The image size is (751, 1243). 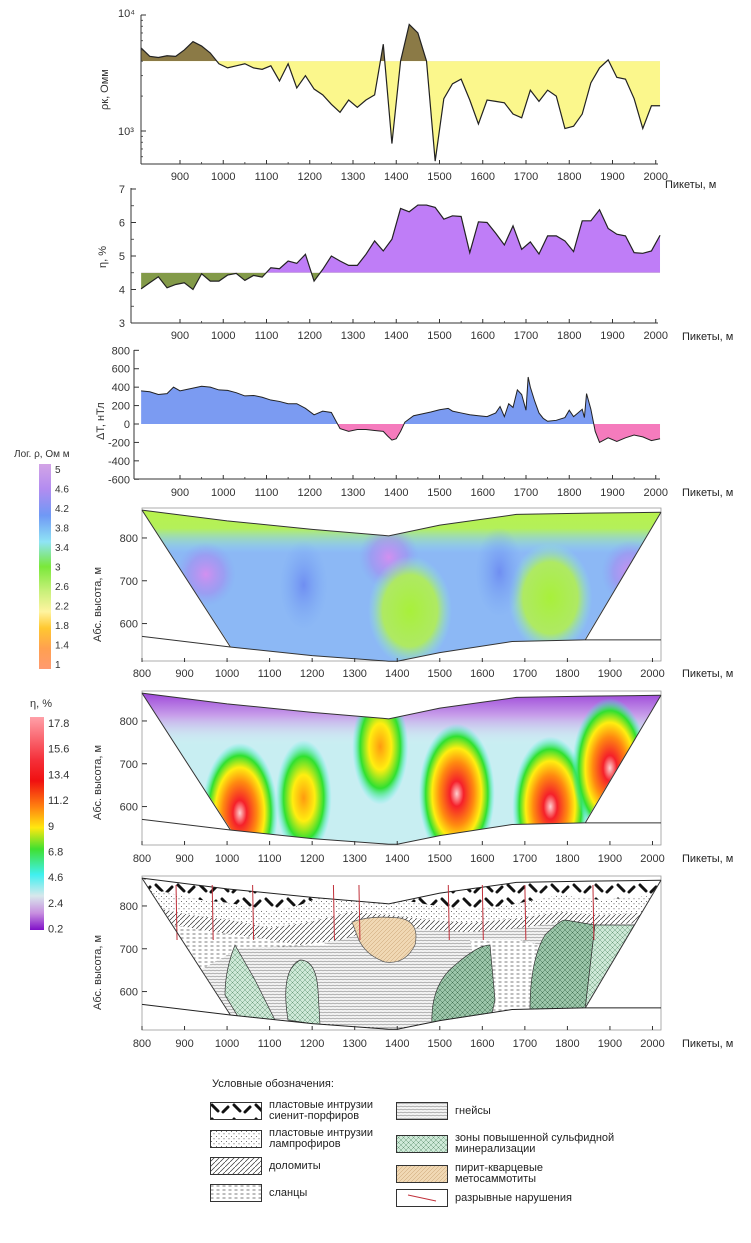 I want to click on geological-y-label: Абс. высота, м, so click(x=98, y=972).